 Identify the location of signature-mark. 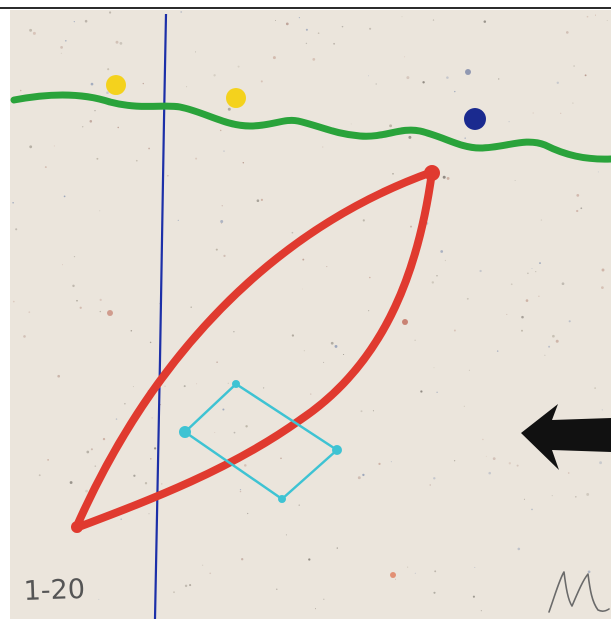
(579, 592).